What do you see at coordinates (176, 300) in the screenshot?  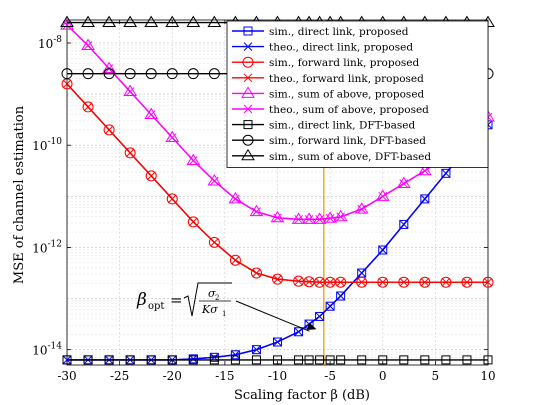 I see `annotation-equals: =` at bounding box center [176, 300].